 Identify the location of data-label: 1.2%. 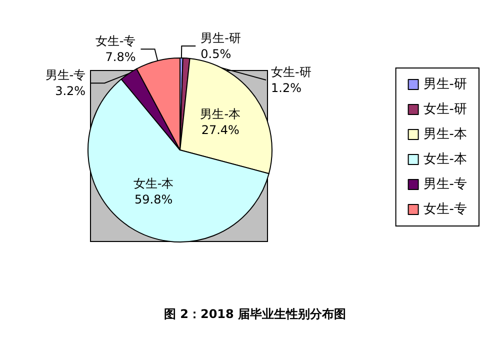
(286, 88).